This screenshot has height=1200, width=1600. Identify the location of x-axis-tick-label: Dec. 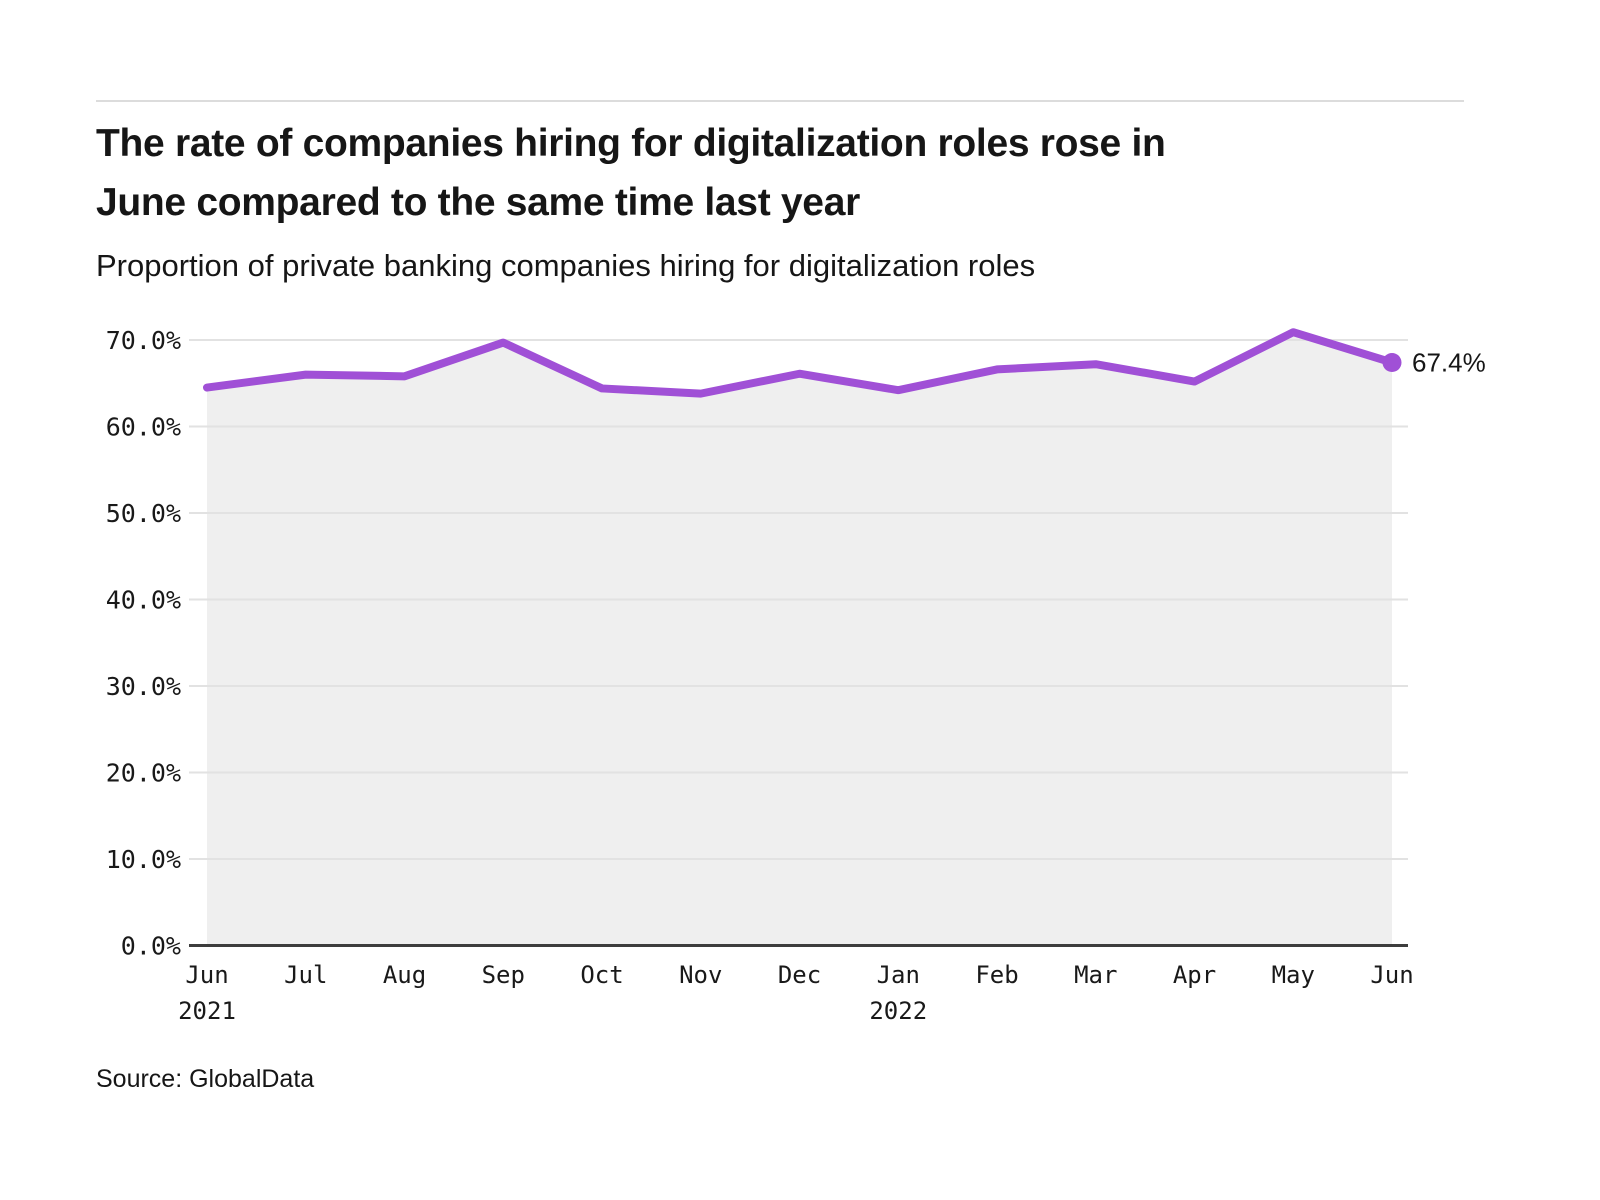
(799, 975).